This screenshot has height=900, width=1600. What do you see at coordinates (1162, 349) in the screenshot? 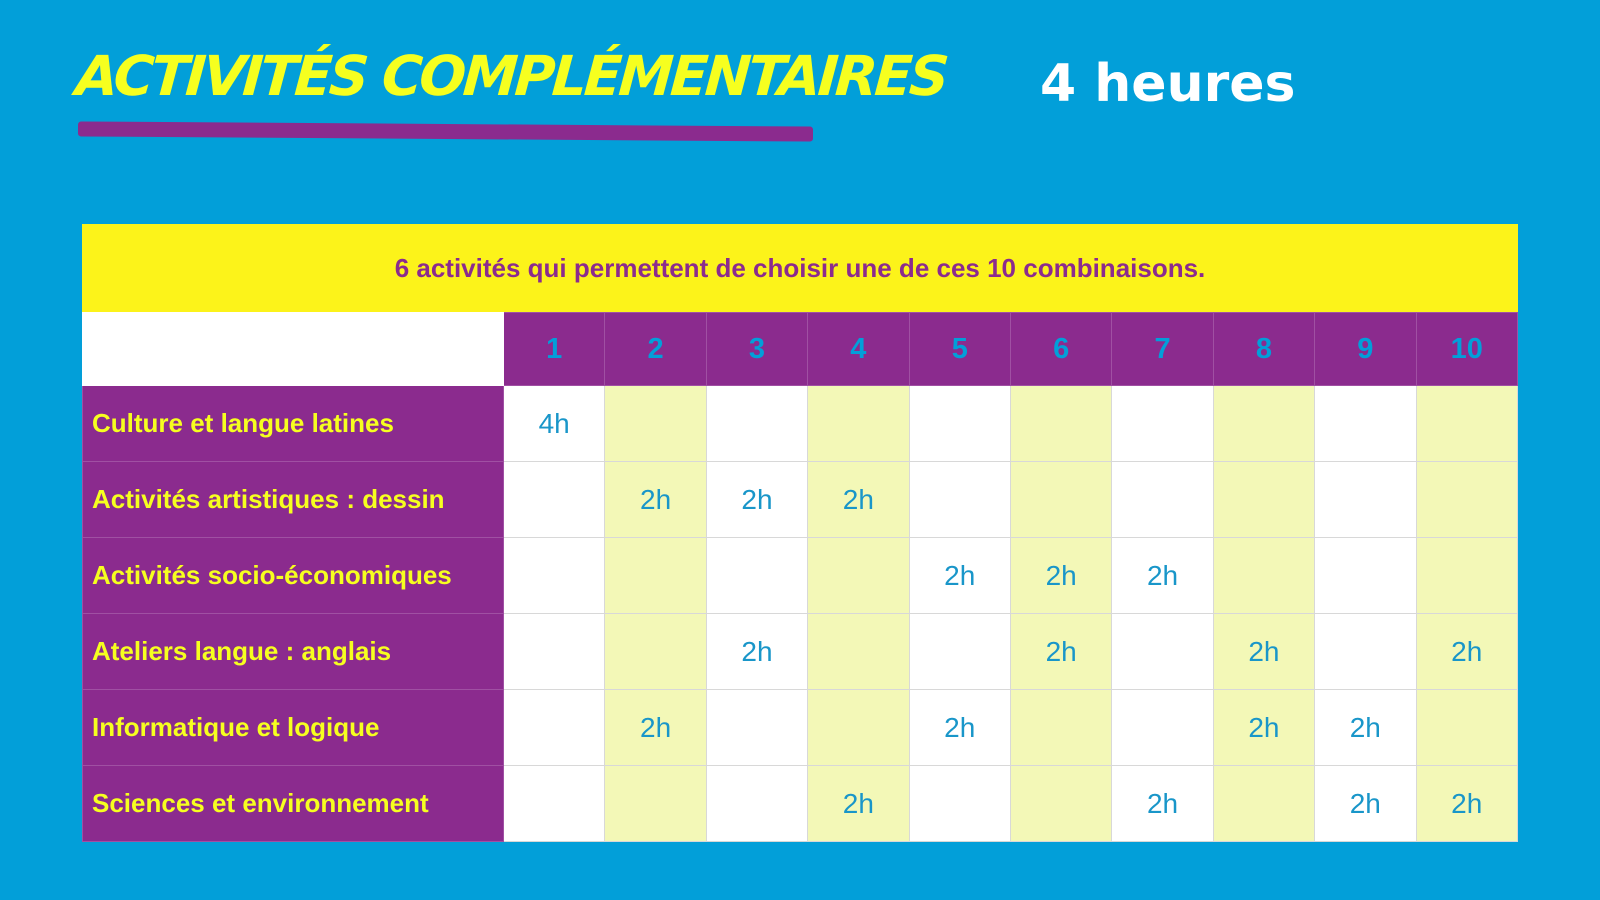
I see `column-header-7: 7` at bounding box center [1162, 349].